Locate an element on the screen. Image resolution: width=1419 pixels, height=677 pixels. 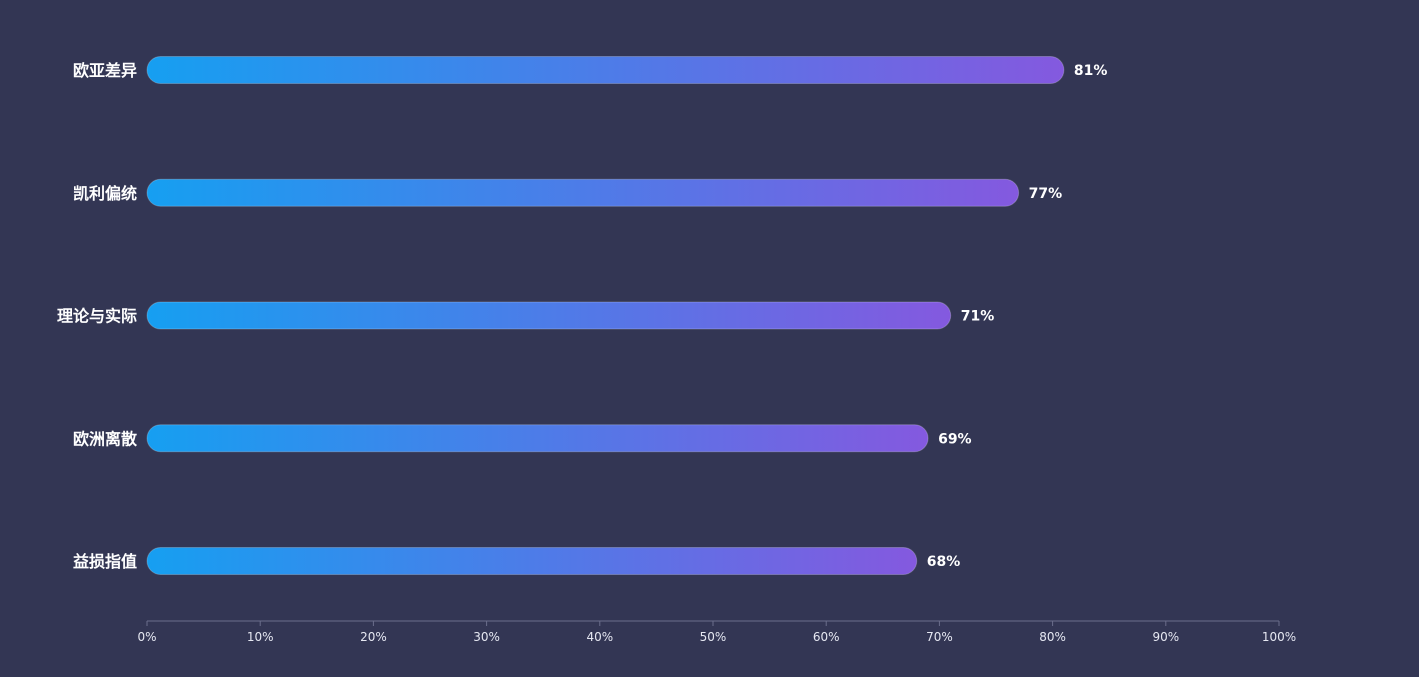
value-label: 69% is located at coordinates (955, 439).